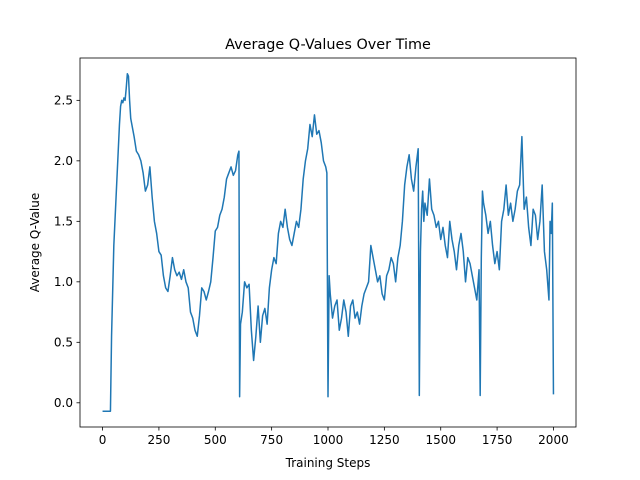 This screenshot has width=640, height=480. What do you see at coordinates (63, 161) in the screenshot?
I see `y-tick-label: 2.0` at bounding box center [63, 161].